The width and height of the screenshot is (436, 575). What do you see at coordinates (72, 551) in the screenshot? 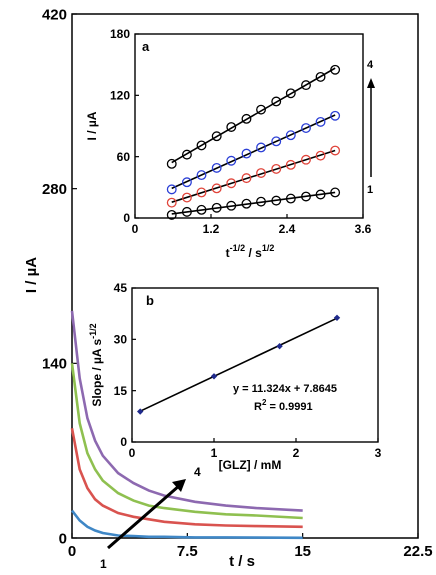
I see `main-x-tick-label: 0` at bounding box center [72, 551].